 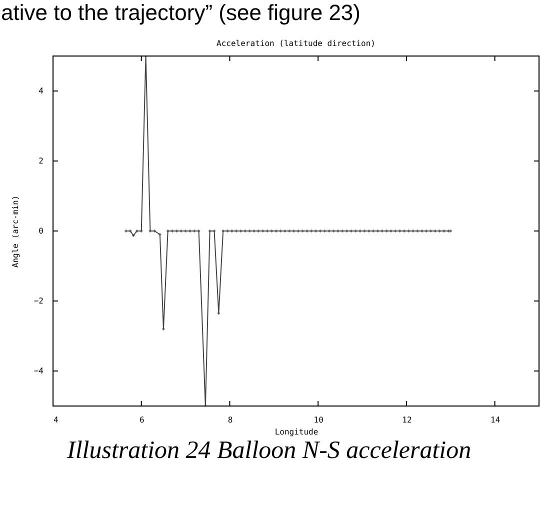 What do you see at coordinates (141, 420) in the screenshot?
I see `x-tick-label: 6` at bounding box center [141, 420].